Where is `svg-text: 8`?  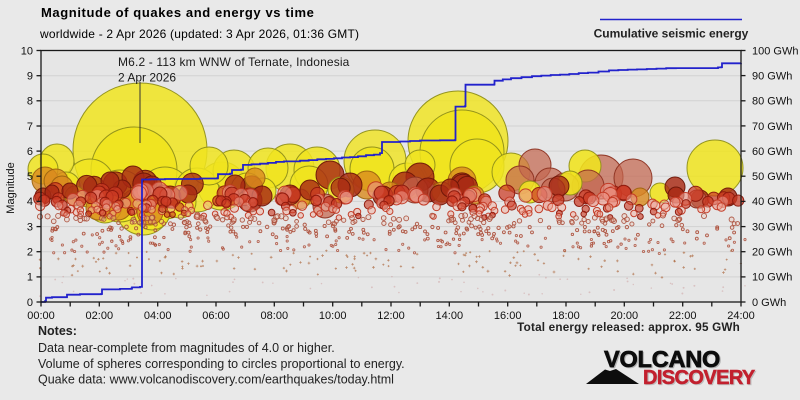 svg-text: 8 is located at coordinates (30, 102).